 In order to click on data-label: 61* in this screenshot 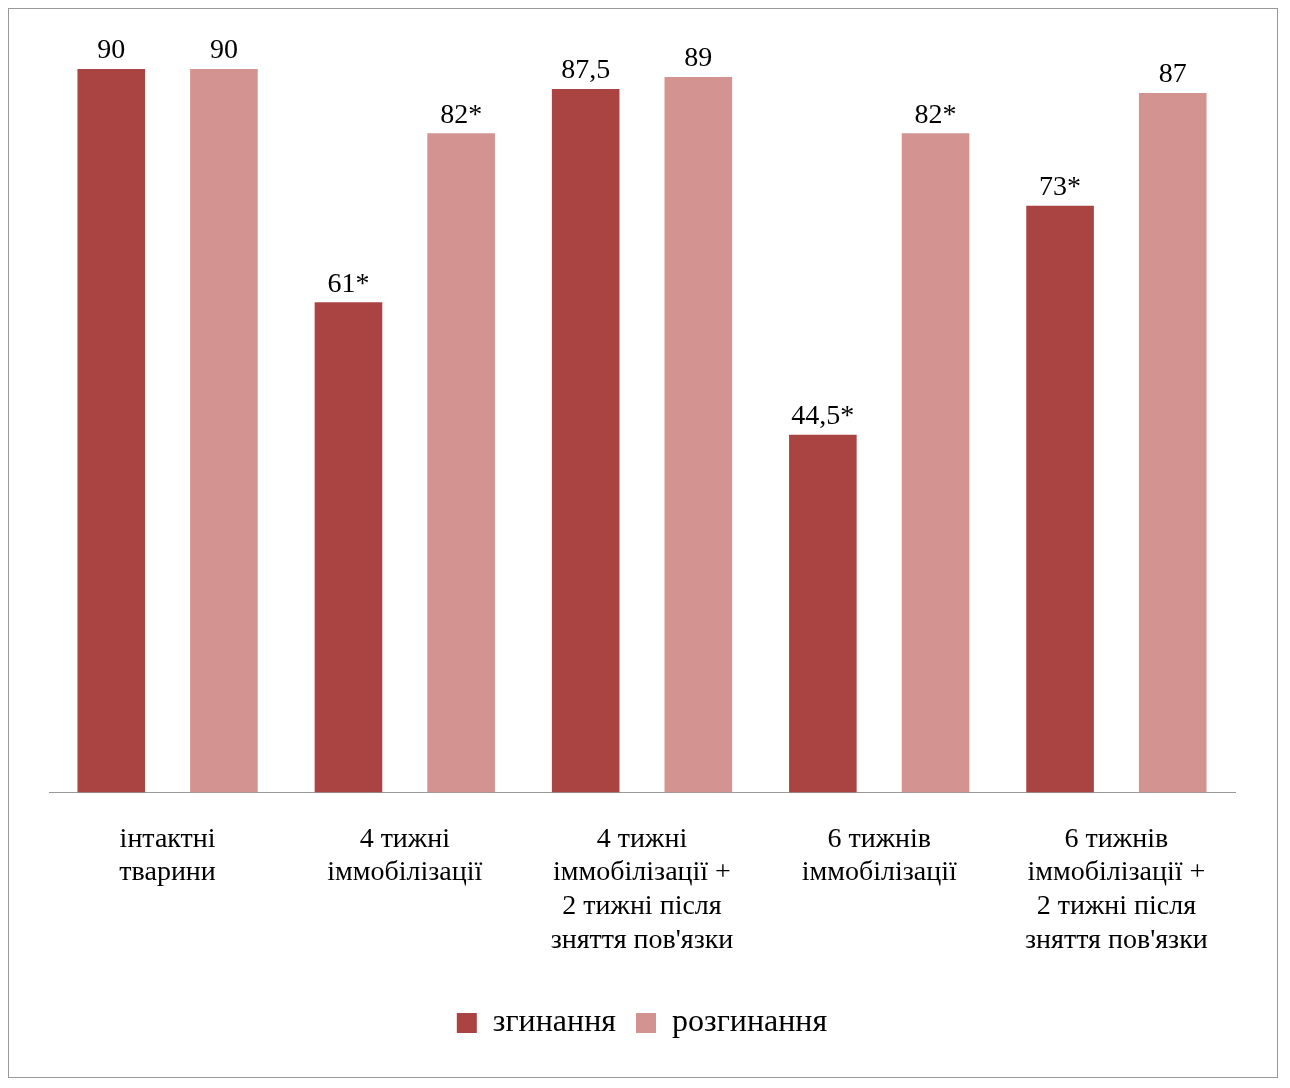, I will do `click(348, 282)`.